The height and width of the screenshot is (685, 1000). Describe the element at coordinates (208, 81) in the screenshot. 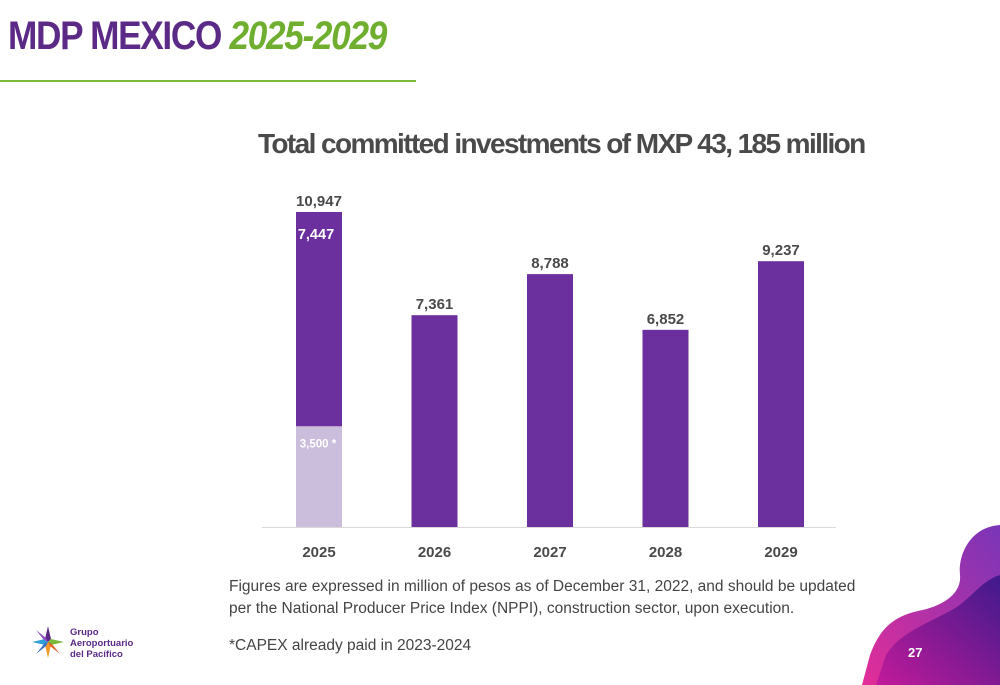

I see `title-underline` at that location.